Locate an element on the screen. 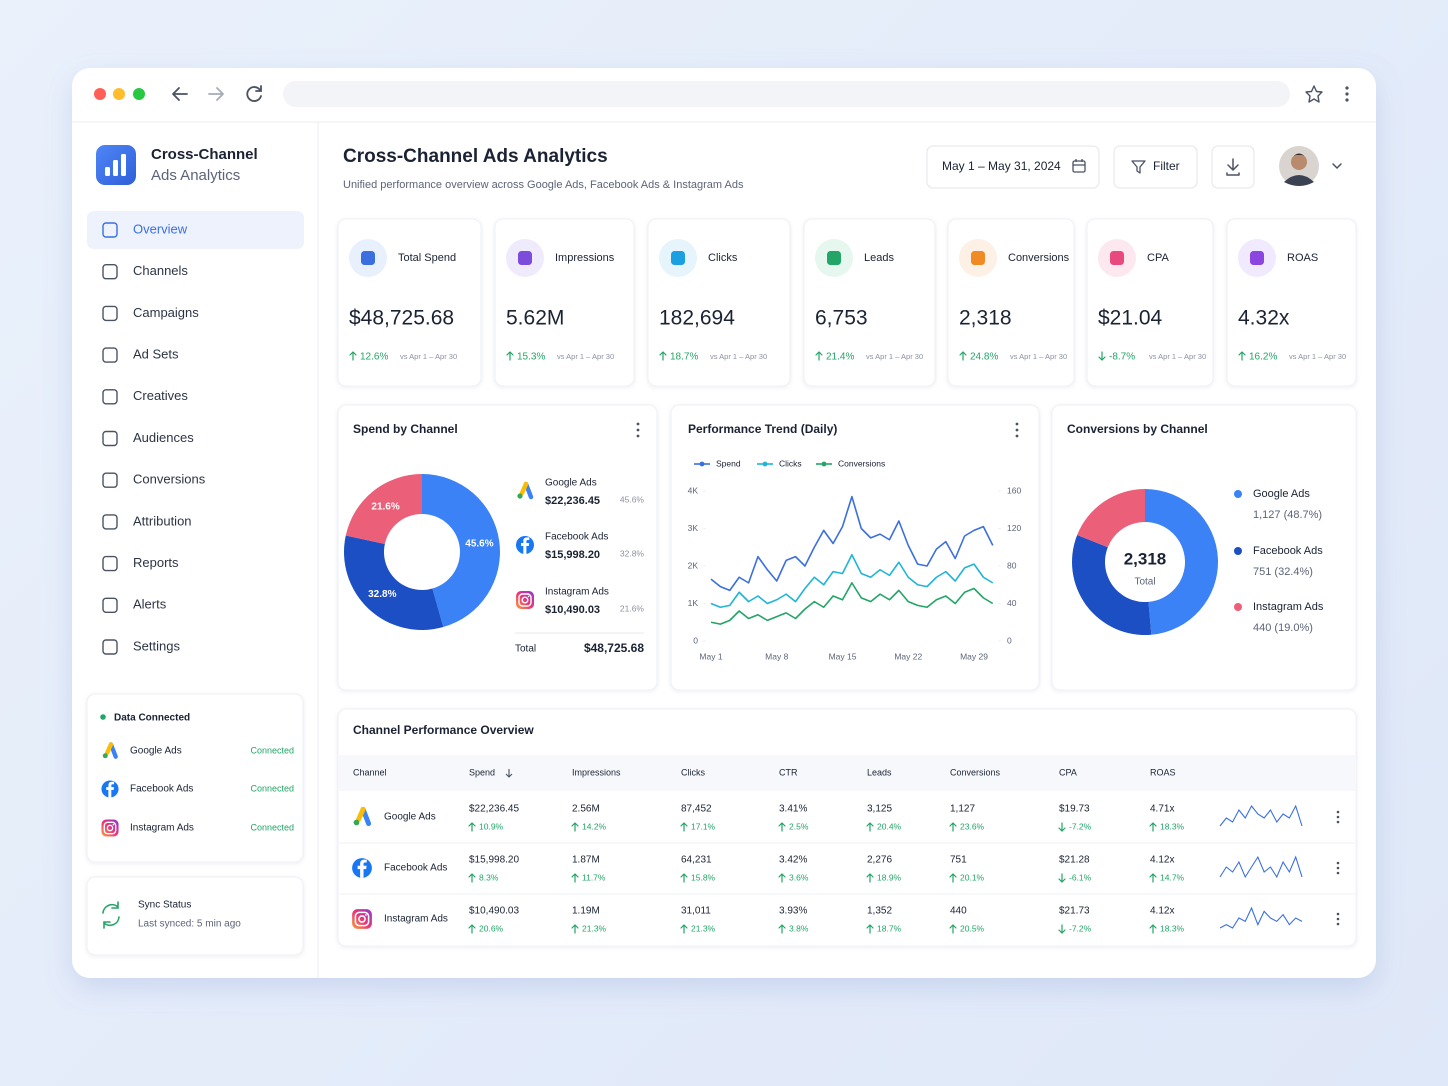 The height and width of the screenshot is (1086, 1448). cell-value: $21.73 is located at coordinates (1074, 911).